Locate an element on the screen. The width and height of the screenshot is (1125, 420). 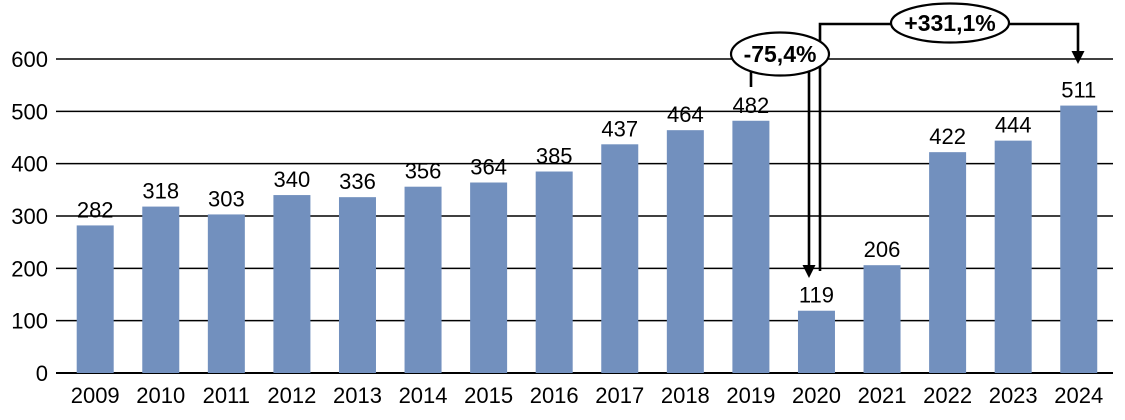
bar-value-label: 444 is located at coordinates (1013, 125).